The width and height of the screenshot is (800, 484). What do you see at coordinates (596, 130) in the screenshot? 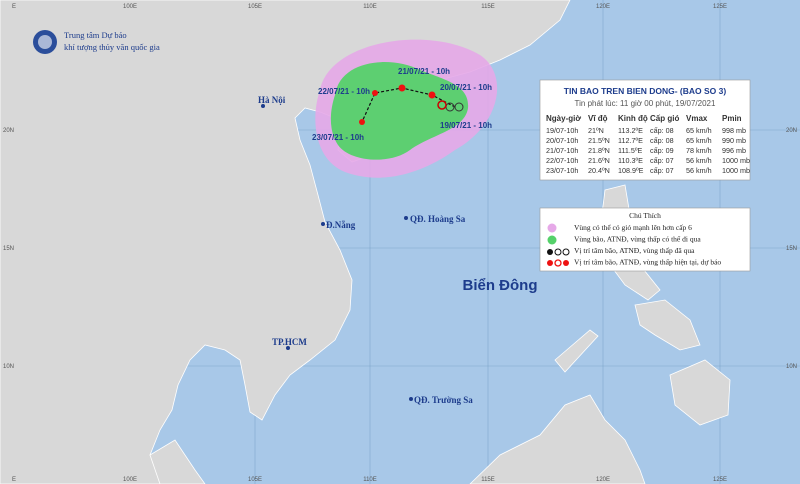
I see `table-cell: 21ºN` at bounding box center [596, 130].